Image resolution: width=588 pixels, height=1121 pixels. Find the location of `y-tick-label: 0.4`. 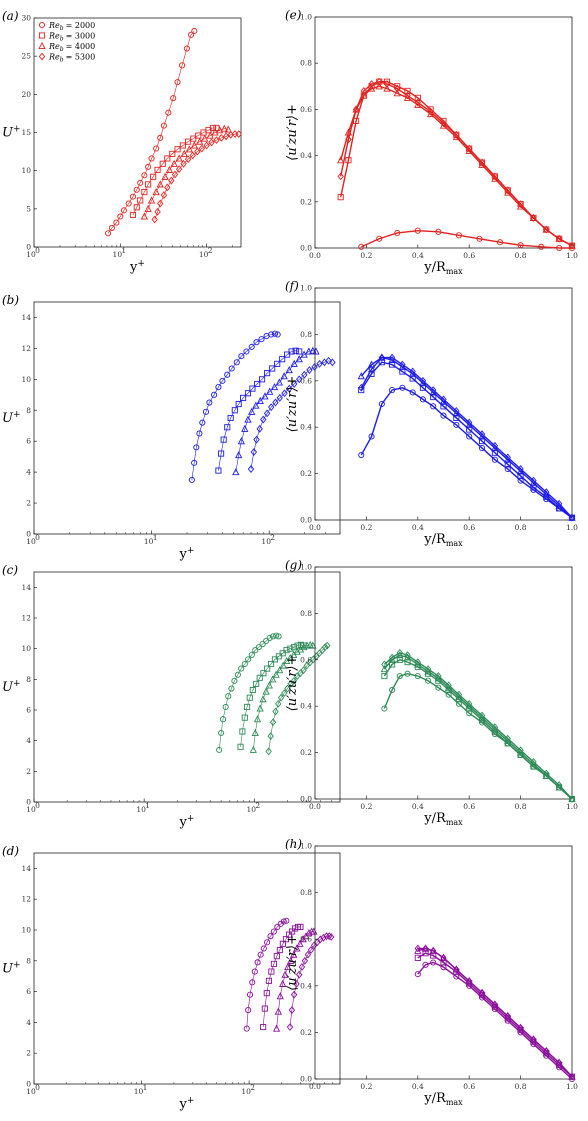

y-tick-label: 0.4 is located at coordinates (306, 155).